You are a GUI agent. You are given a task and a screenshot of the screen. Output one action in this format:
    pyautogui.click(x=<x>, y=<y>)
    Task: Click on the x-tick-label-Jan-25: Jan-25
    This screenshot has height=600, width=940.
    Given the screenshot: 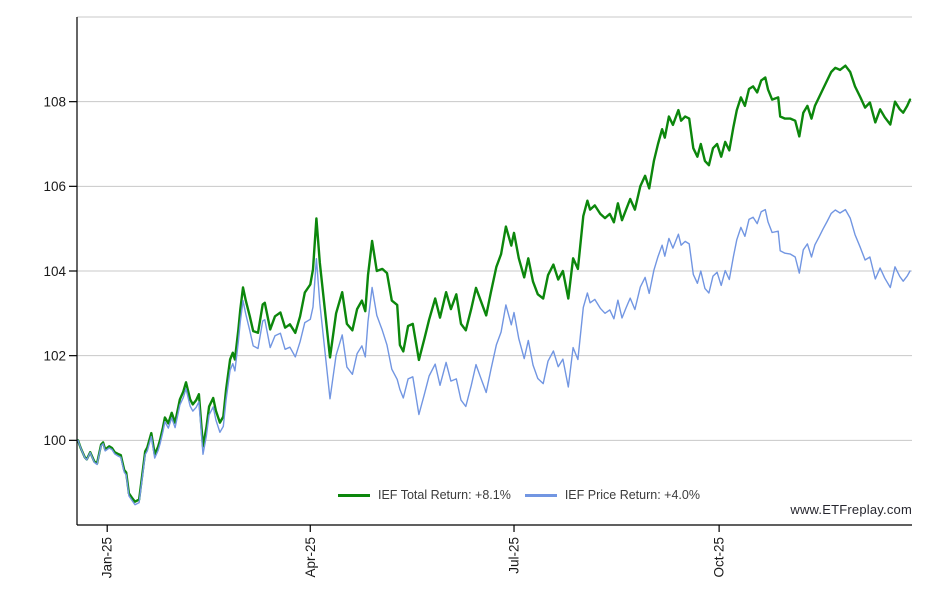 What is the action you would take?
    pyautogui.click(x=107, y=557)
    